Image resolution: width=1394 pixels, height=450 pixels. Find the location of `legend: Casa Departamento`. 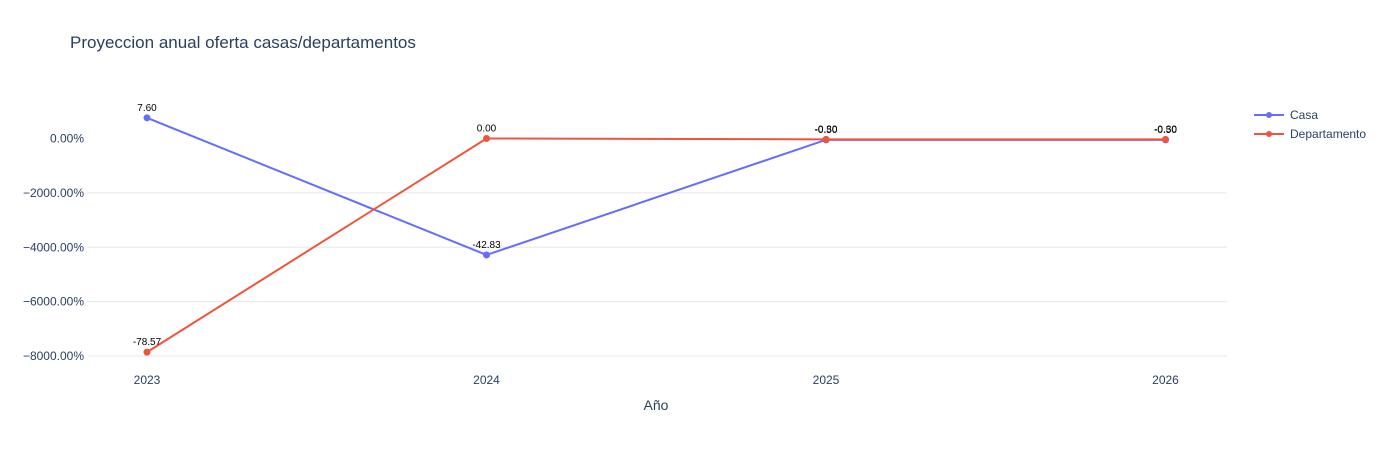

legend: Casa Departamento is located at coordinates (1310, 124).